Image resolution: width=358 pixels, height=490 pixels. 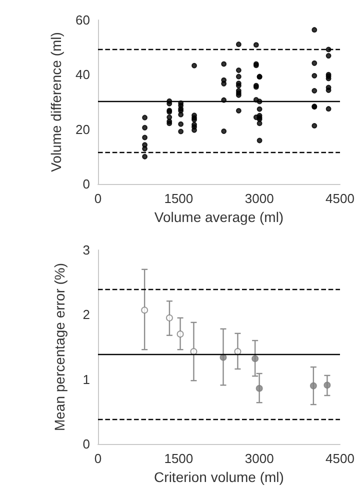 What do you see at coordinates (86, 379) in the screenshot?
I see `y-tick-label: 1` at bounding box center [86, 379].